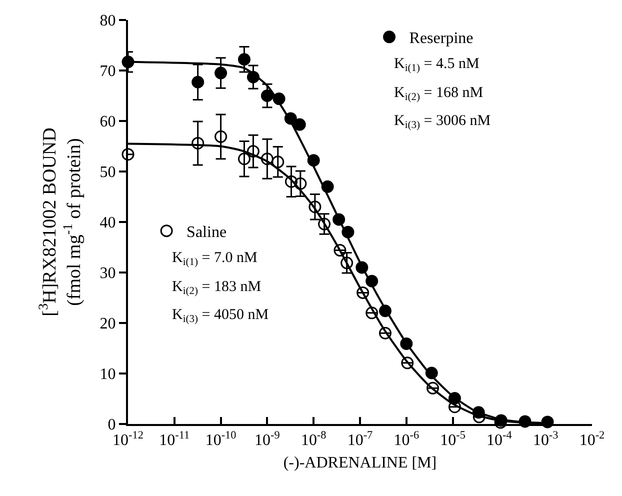 The image size is (622, 496). Describe the element at coordinates (217, 288) in the screenshot. I see `annotation: K$_{i(2)}$ = 183 nM` at that location.